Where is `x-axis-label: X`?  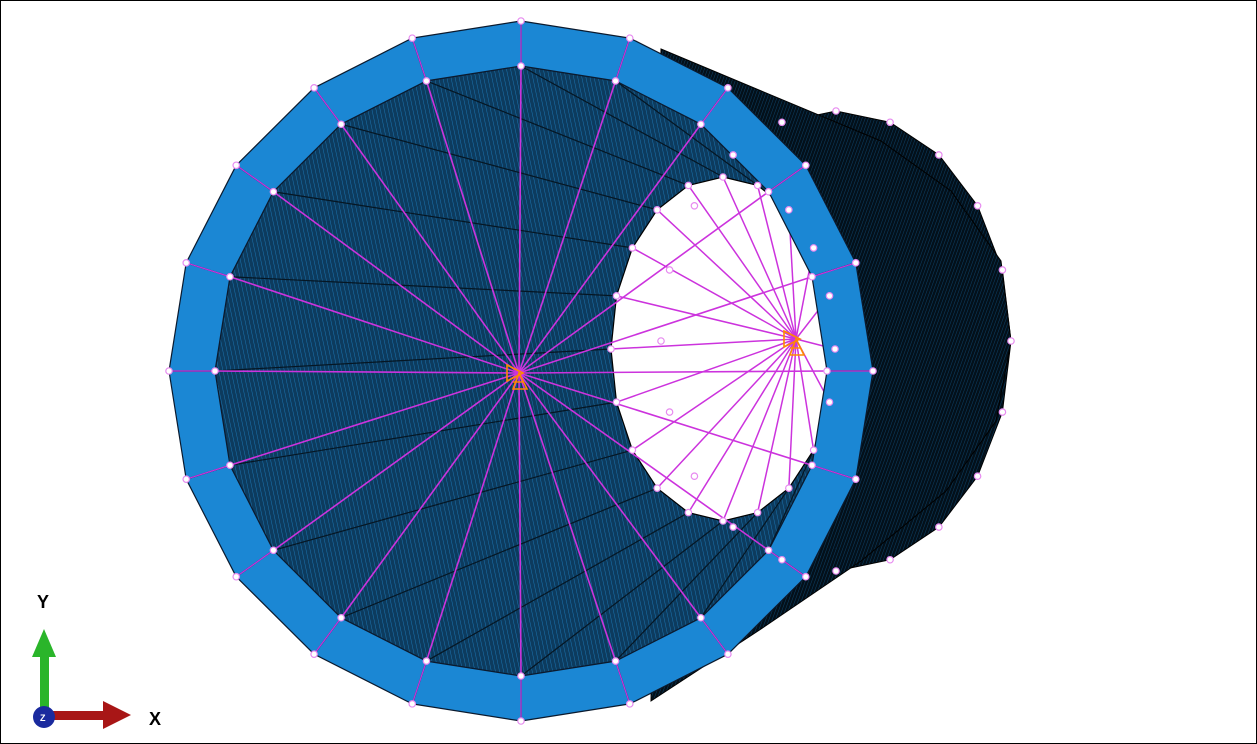
x-axis-label: X is located at coordinates (155, 719).